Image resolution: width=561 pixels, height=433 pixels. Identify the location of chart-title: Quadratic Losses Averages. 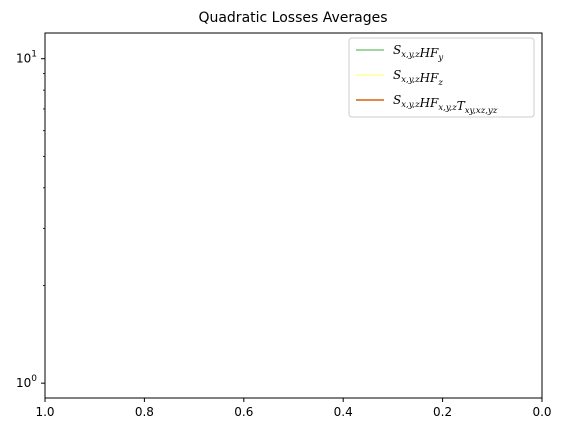
(292, 18).